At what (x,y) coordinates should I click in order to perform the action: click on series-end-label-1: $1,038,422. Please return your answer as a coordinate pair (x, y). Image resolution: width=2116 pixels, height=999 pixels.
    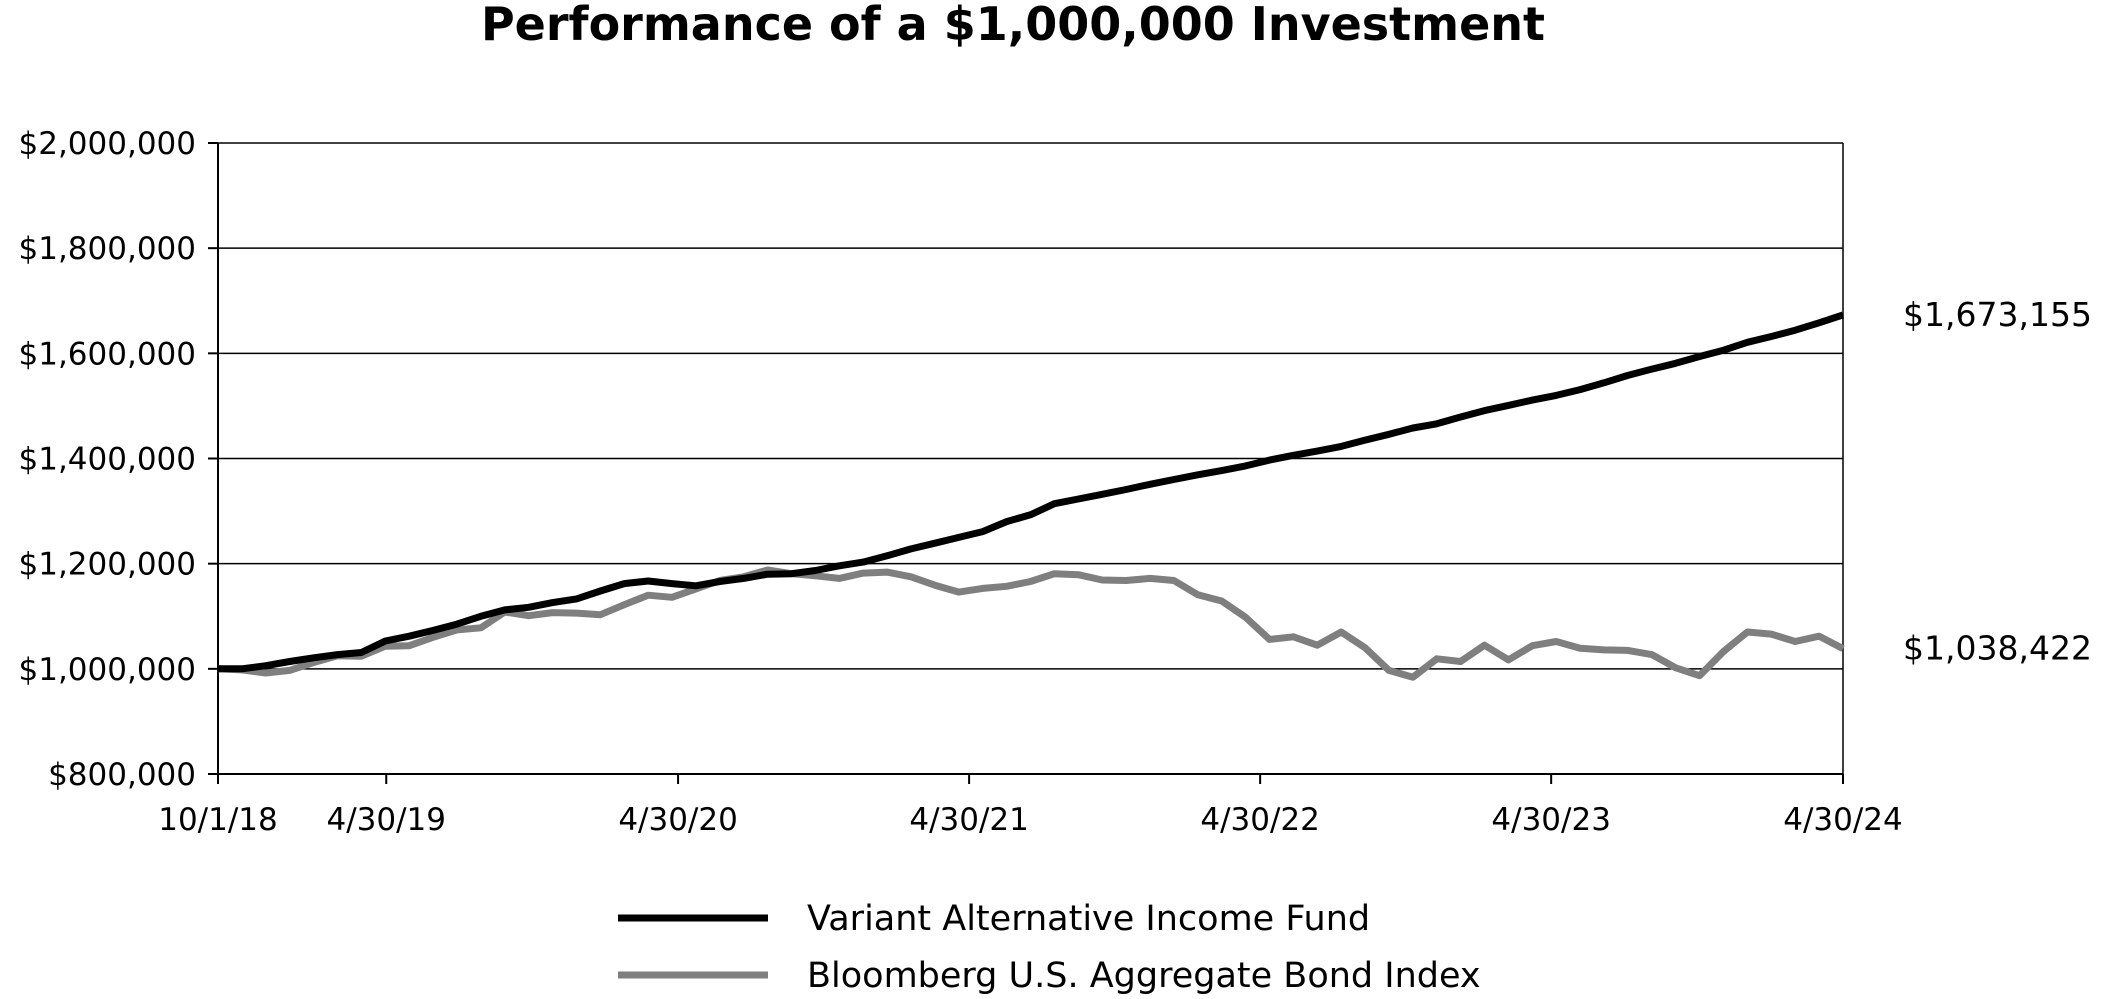
    Looking at the image, I should click on (1997, 648).